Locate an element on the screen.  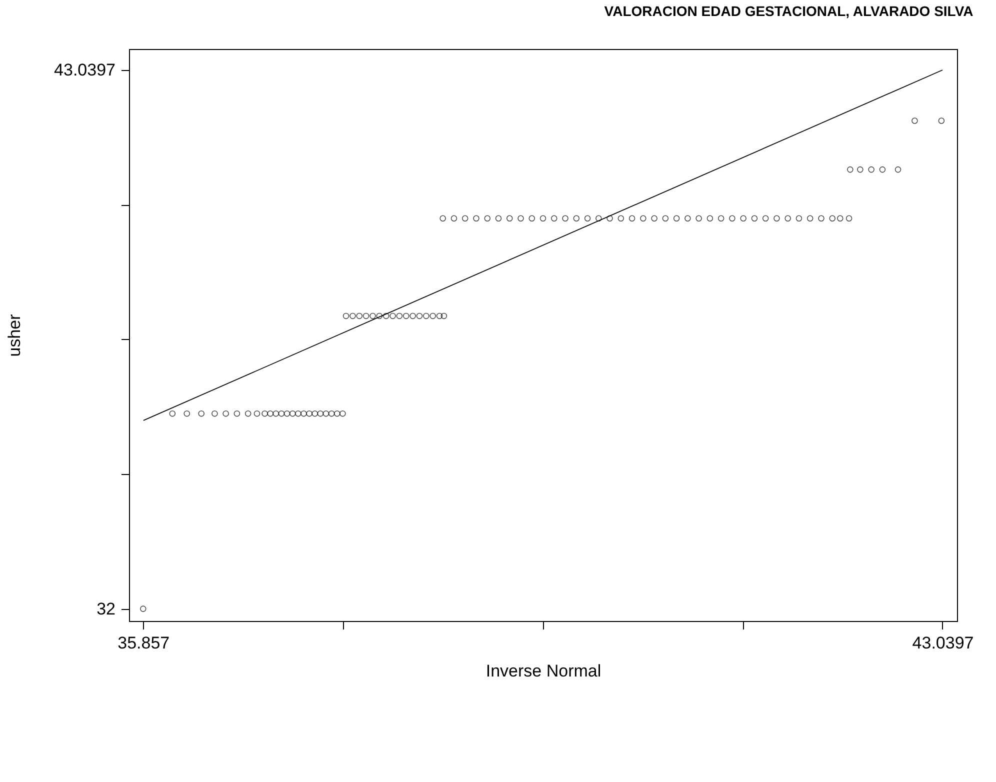
y-tick-label: 32 is located at coordinates (106, 608).